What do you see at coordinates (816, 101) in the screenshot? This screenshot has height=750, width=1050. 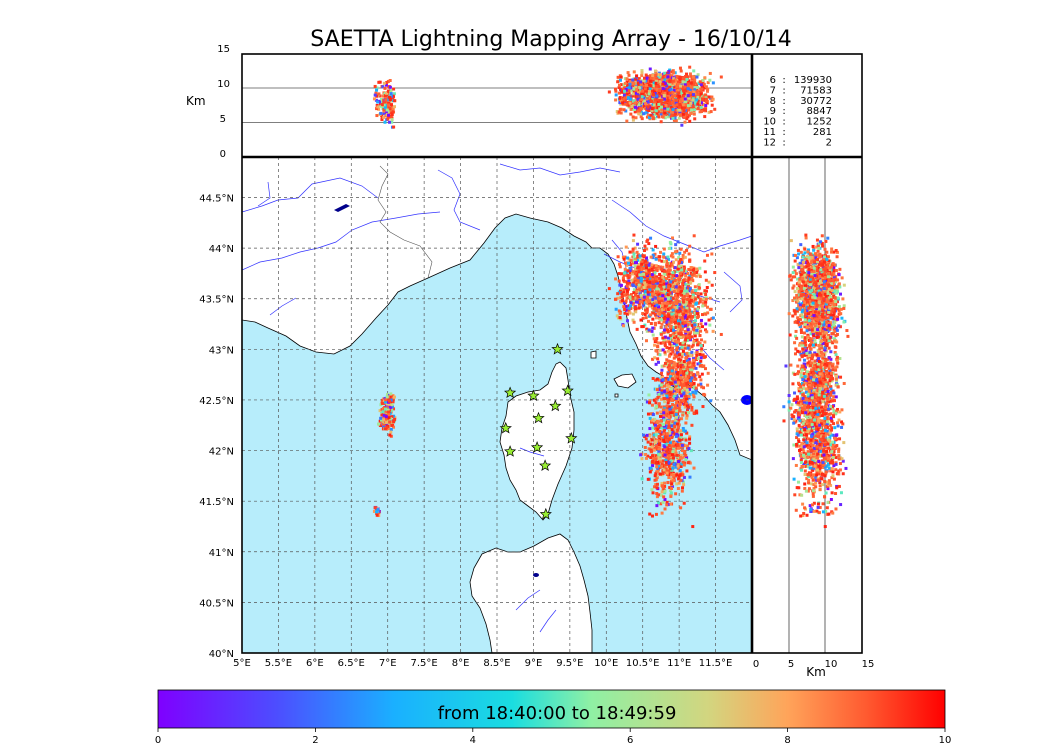 I see `count-value: 30772` at bounding box center [816, 101].